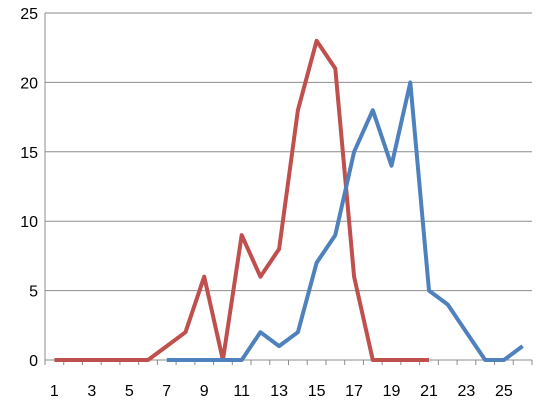 The width and height of the screenshot is (551, 414). I want to click on y-tick-label: 0, so click(33, 361).